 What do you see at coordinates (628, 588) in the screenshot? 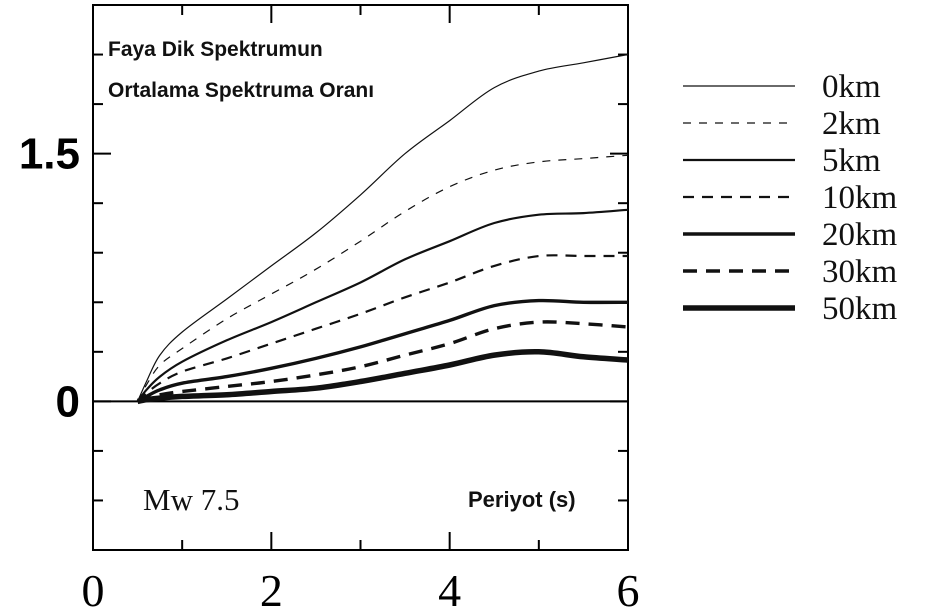
I see `x-tick-label: 6` at bounding box center [628, 588].